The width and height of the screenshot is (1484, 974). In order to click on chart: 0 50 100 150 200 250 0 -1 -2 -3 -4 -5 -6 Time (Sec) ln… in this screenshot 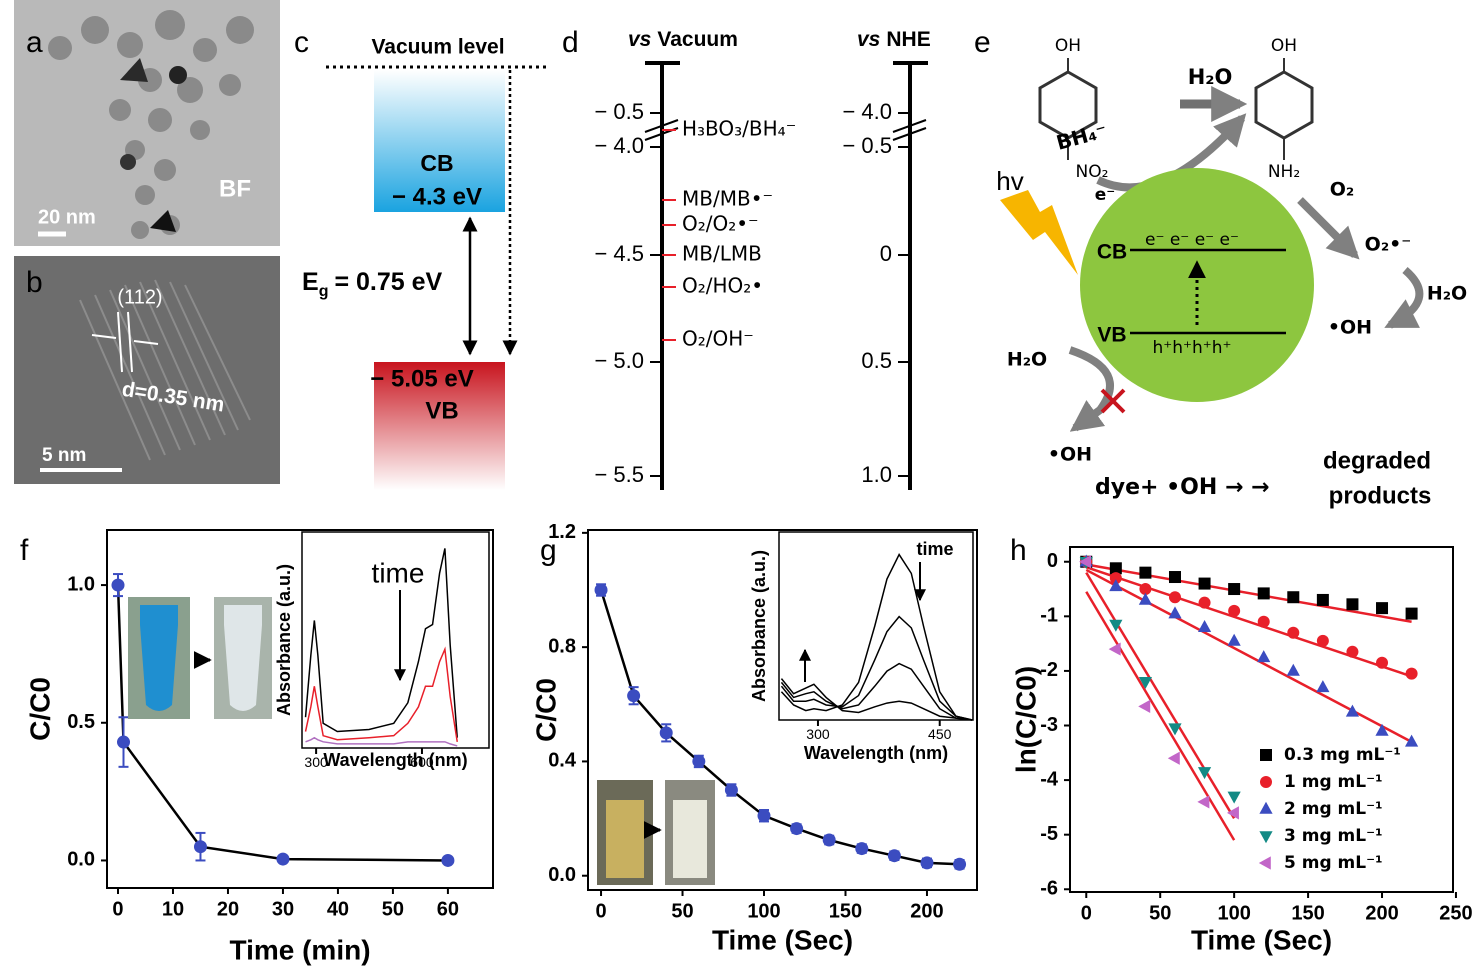, I will do `click(1241, 744)`.